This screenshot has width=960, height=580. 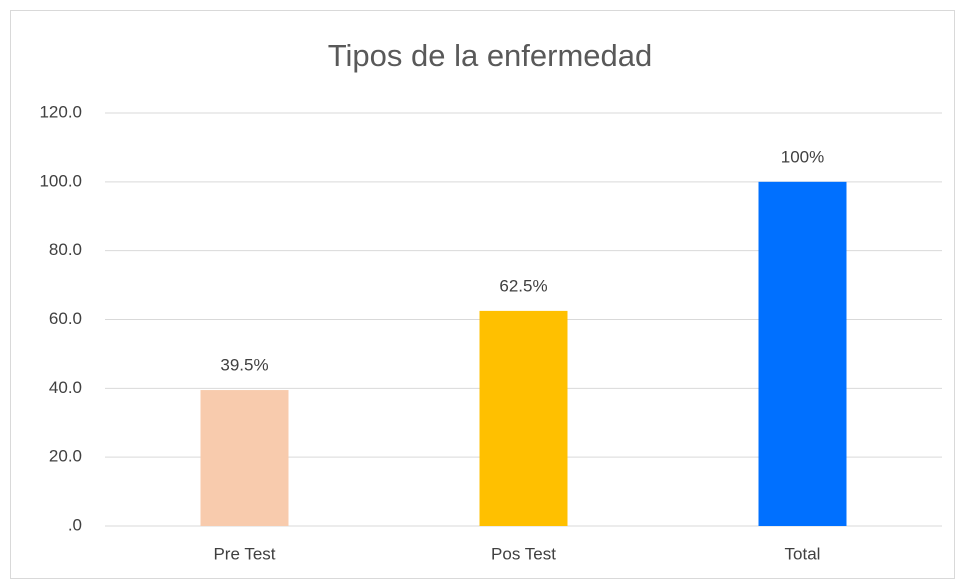 I want to click on y-tick-label: 120.0, so click(x=60, y=111).